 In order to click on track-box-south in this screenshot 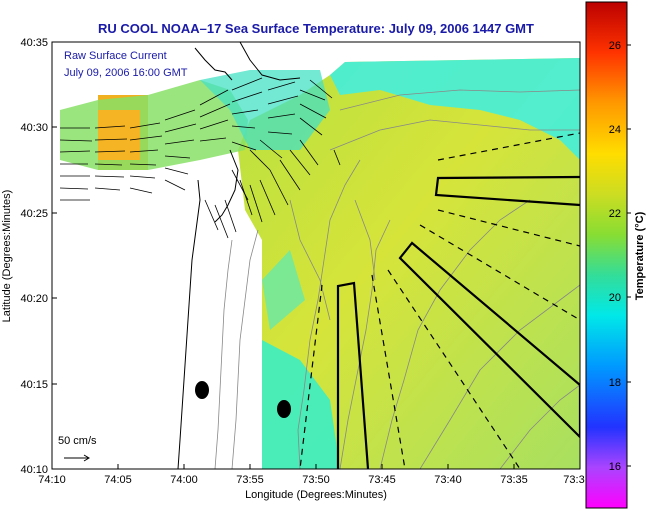, I will do `click(353, 375)`.